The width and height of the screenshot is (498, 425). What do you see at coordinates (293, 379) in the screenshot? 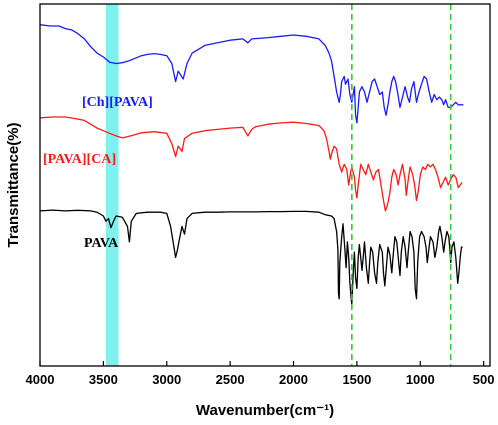
I see `x-tick-label-2000: 2000` at bounding box center [293, 379].